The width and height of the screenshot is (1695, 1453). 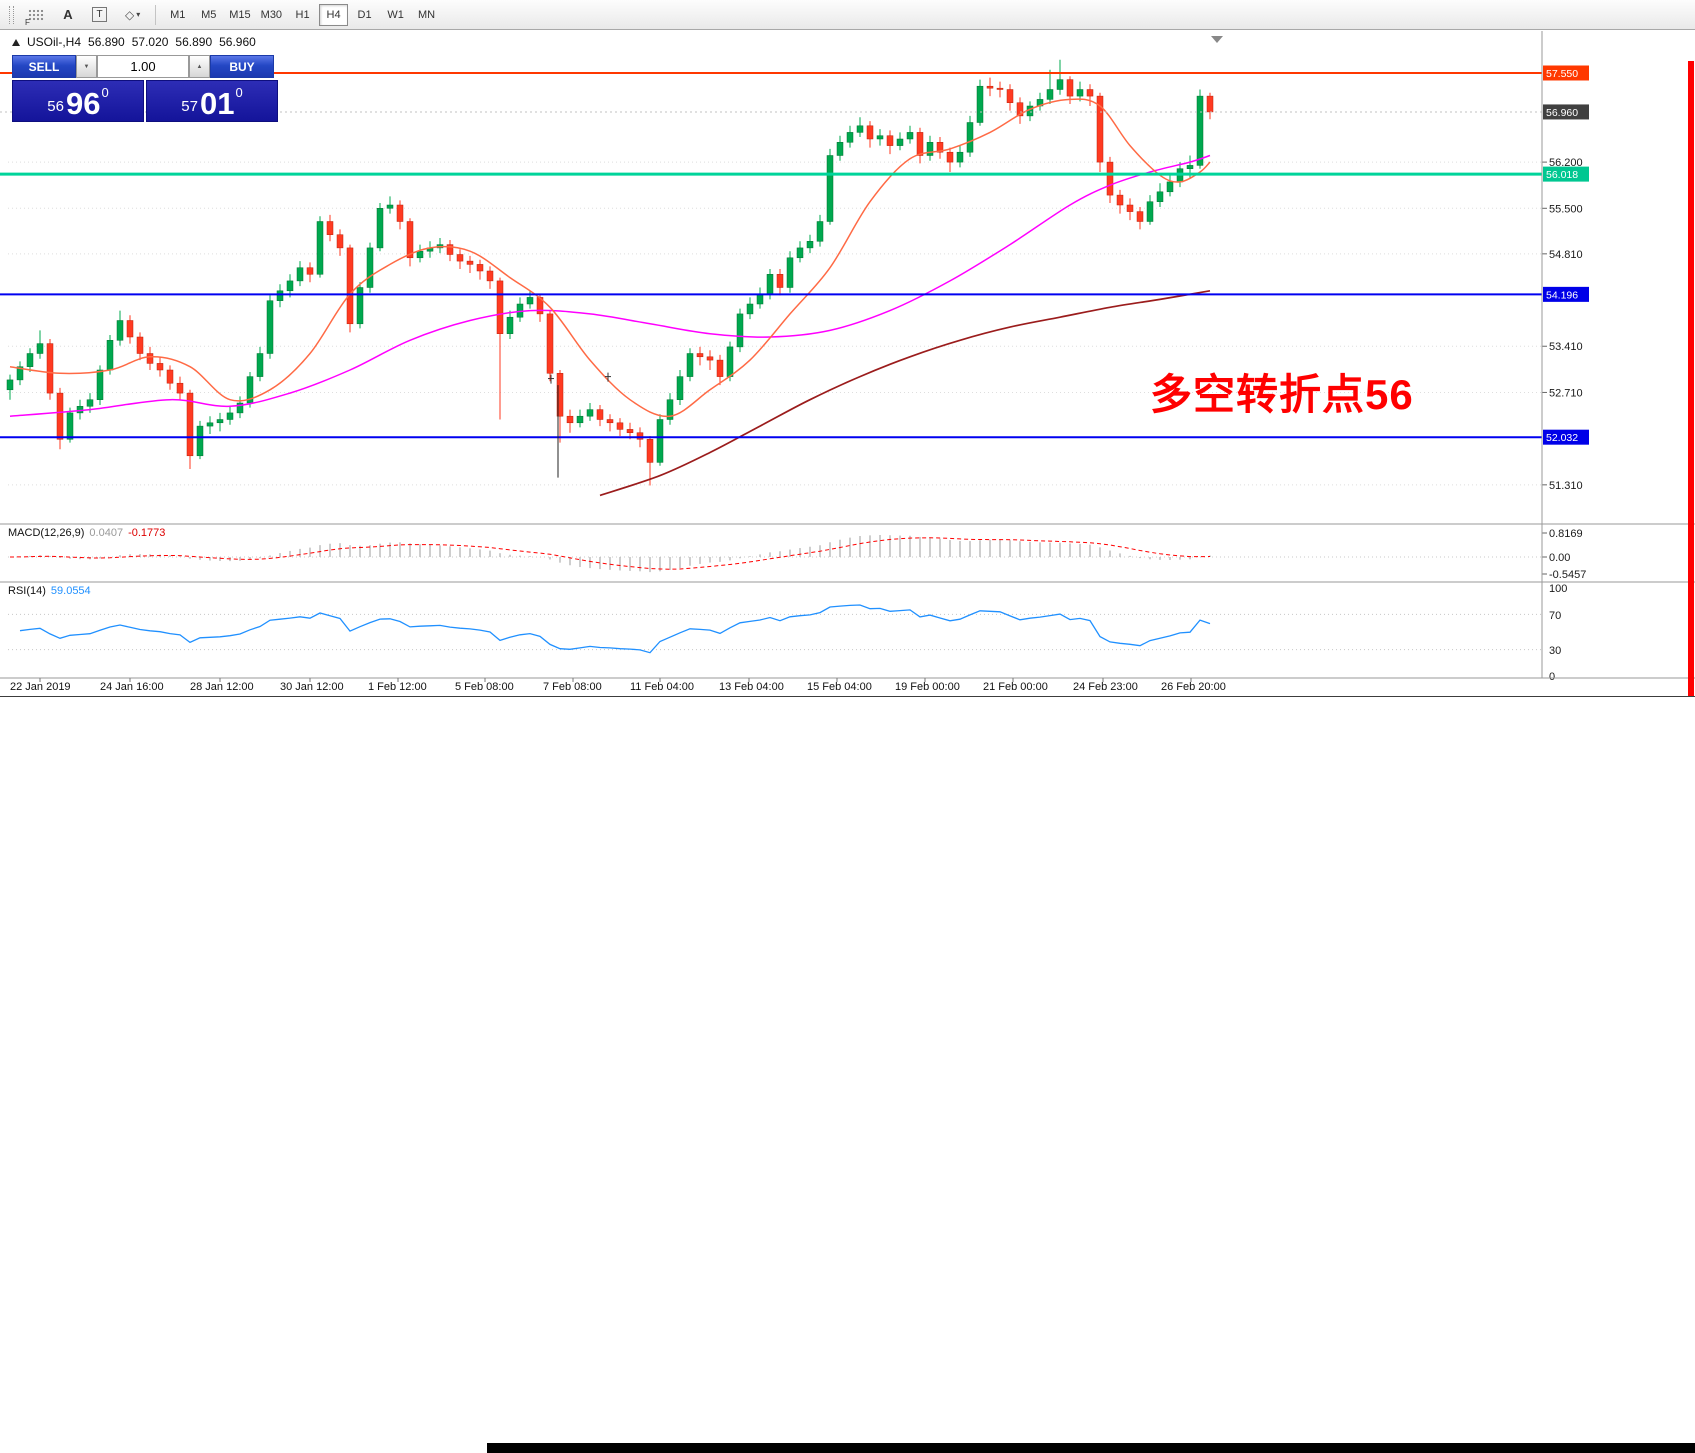 What do you see at coordinates (1282, 394) in the screenshot?
I see `chart-text-annotation: 多空转折点56` at bounding box center [1282, 394].